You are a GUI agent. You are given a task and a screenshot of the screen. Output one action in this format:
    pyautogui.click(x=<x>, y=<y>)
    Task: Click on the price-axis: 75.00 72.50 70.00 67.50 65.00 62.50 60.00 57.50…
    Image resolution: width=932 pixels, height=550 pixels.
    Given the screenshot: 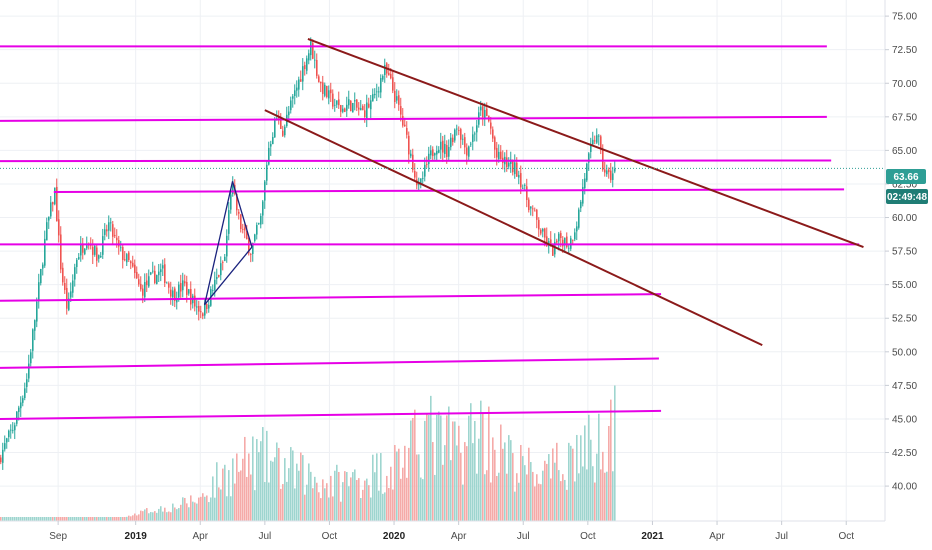 What is the action you would take?
    pyautogui.click(x=908, y=260)
    